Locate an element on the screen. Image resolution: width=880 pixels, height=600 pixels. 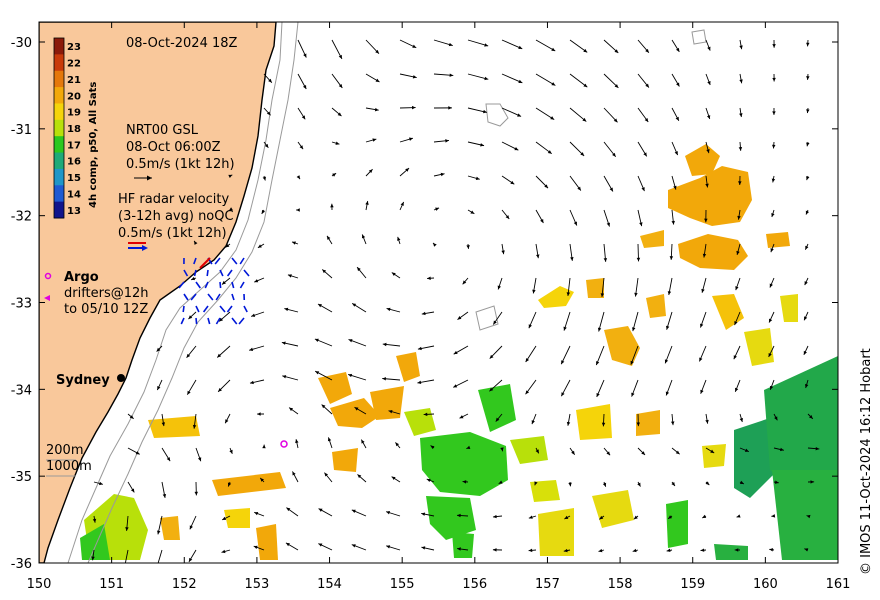
colorbar-label: 19 is located at coordinates (74, 113).